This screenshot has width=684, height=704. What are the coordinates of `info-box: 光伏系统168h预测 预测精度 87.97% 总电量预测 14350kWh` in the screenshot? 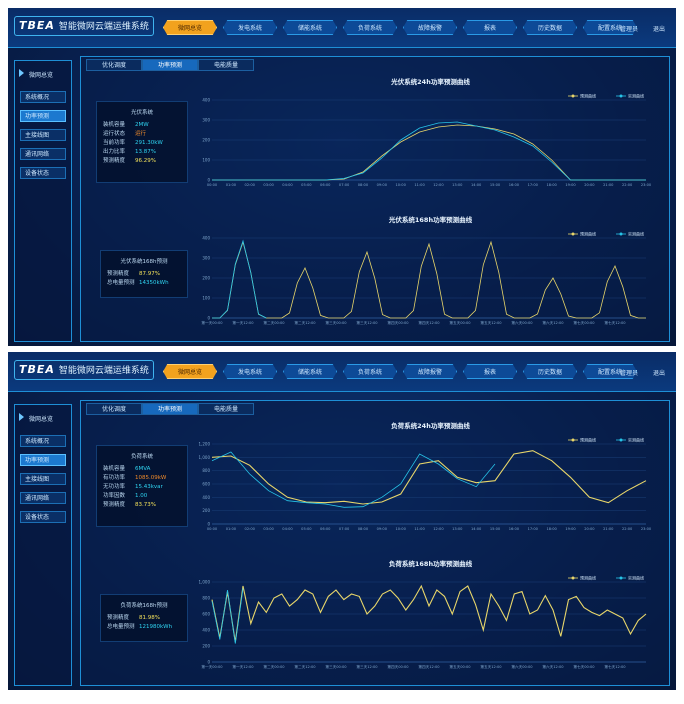 It's located at (144, 274).